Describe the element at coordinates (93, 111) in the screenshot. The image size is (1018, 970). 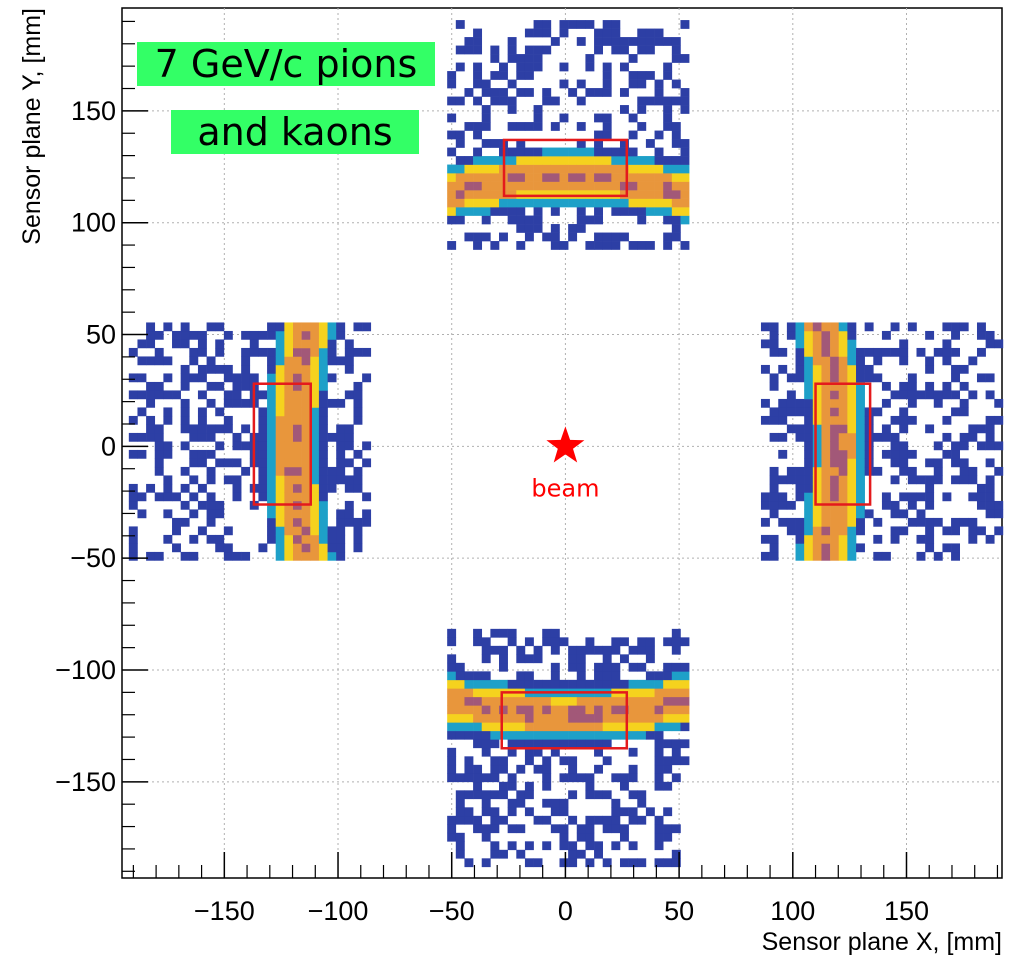
I see `y-tick-label: 150` at that location.